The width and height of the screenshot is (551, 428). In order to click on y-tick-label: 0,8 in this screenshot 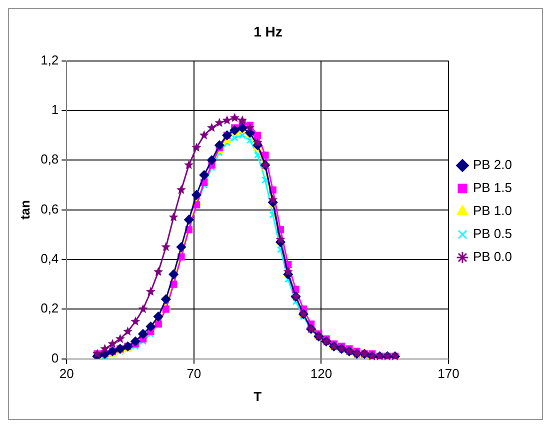, I will do `click(49, 159)`.